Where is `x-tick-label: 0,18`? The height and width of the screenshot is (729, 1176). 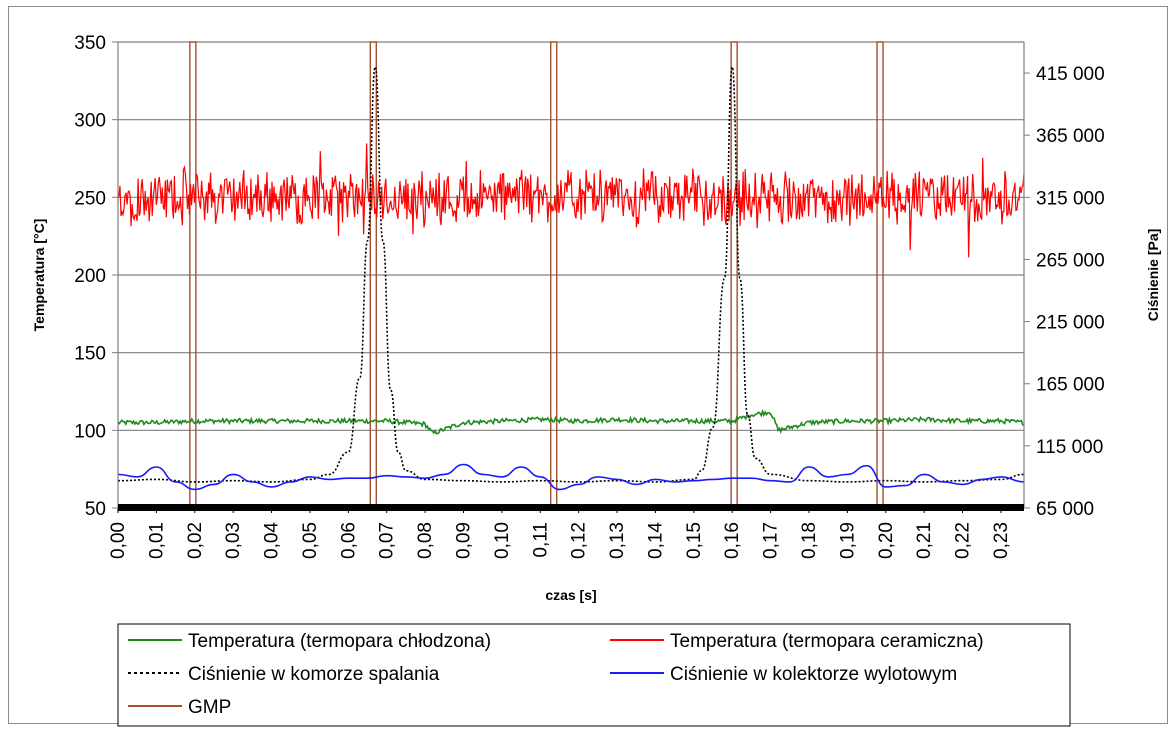
x-tick-label: 0,18 is located at coordinates (809, 540).